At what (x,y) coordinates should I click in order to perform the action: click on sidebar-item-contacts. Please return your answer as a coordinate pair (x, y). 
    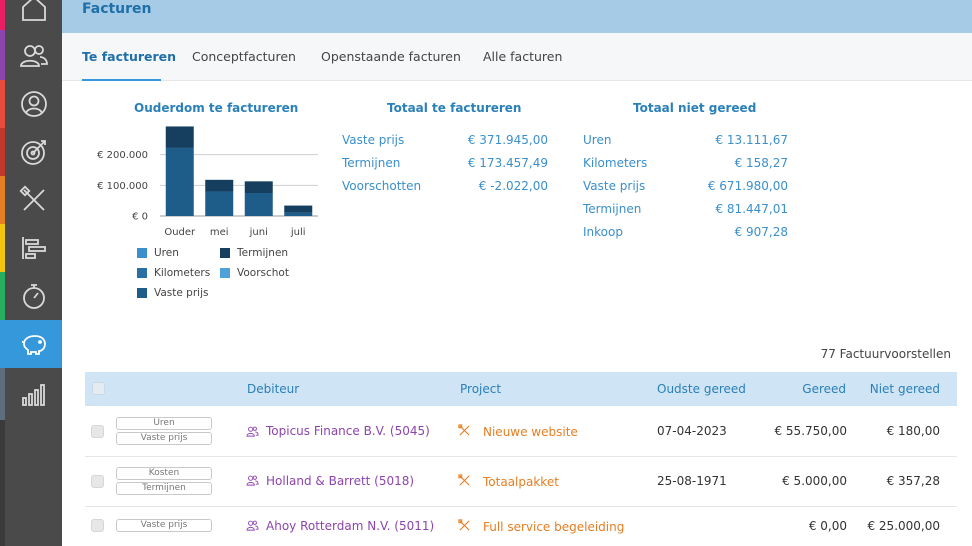
    Looking at the image, I should click on (33, 56).